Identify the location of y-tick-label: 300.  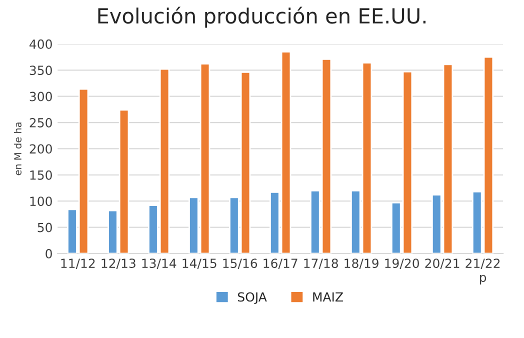
(41, 97).